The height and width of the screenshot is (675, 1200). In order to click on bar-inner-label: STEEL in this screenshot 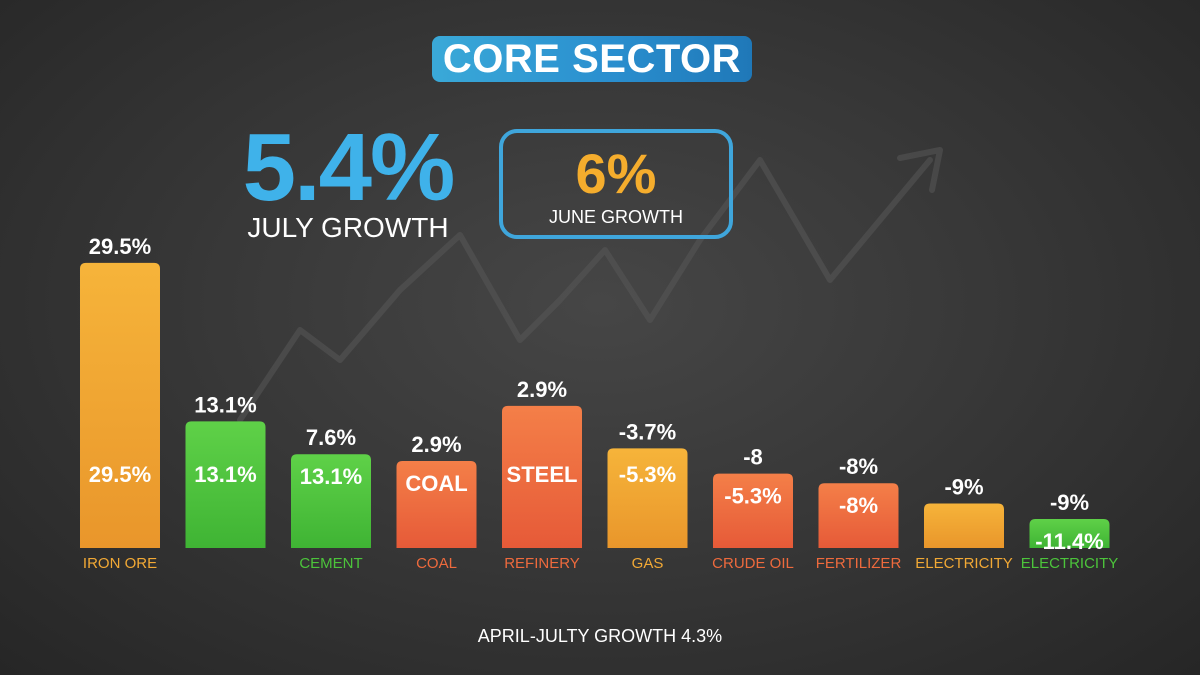, I will do `click(542, 474)`.